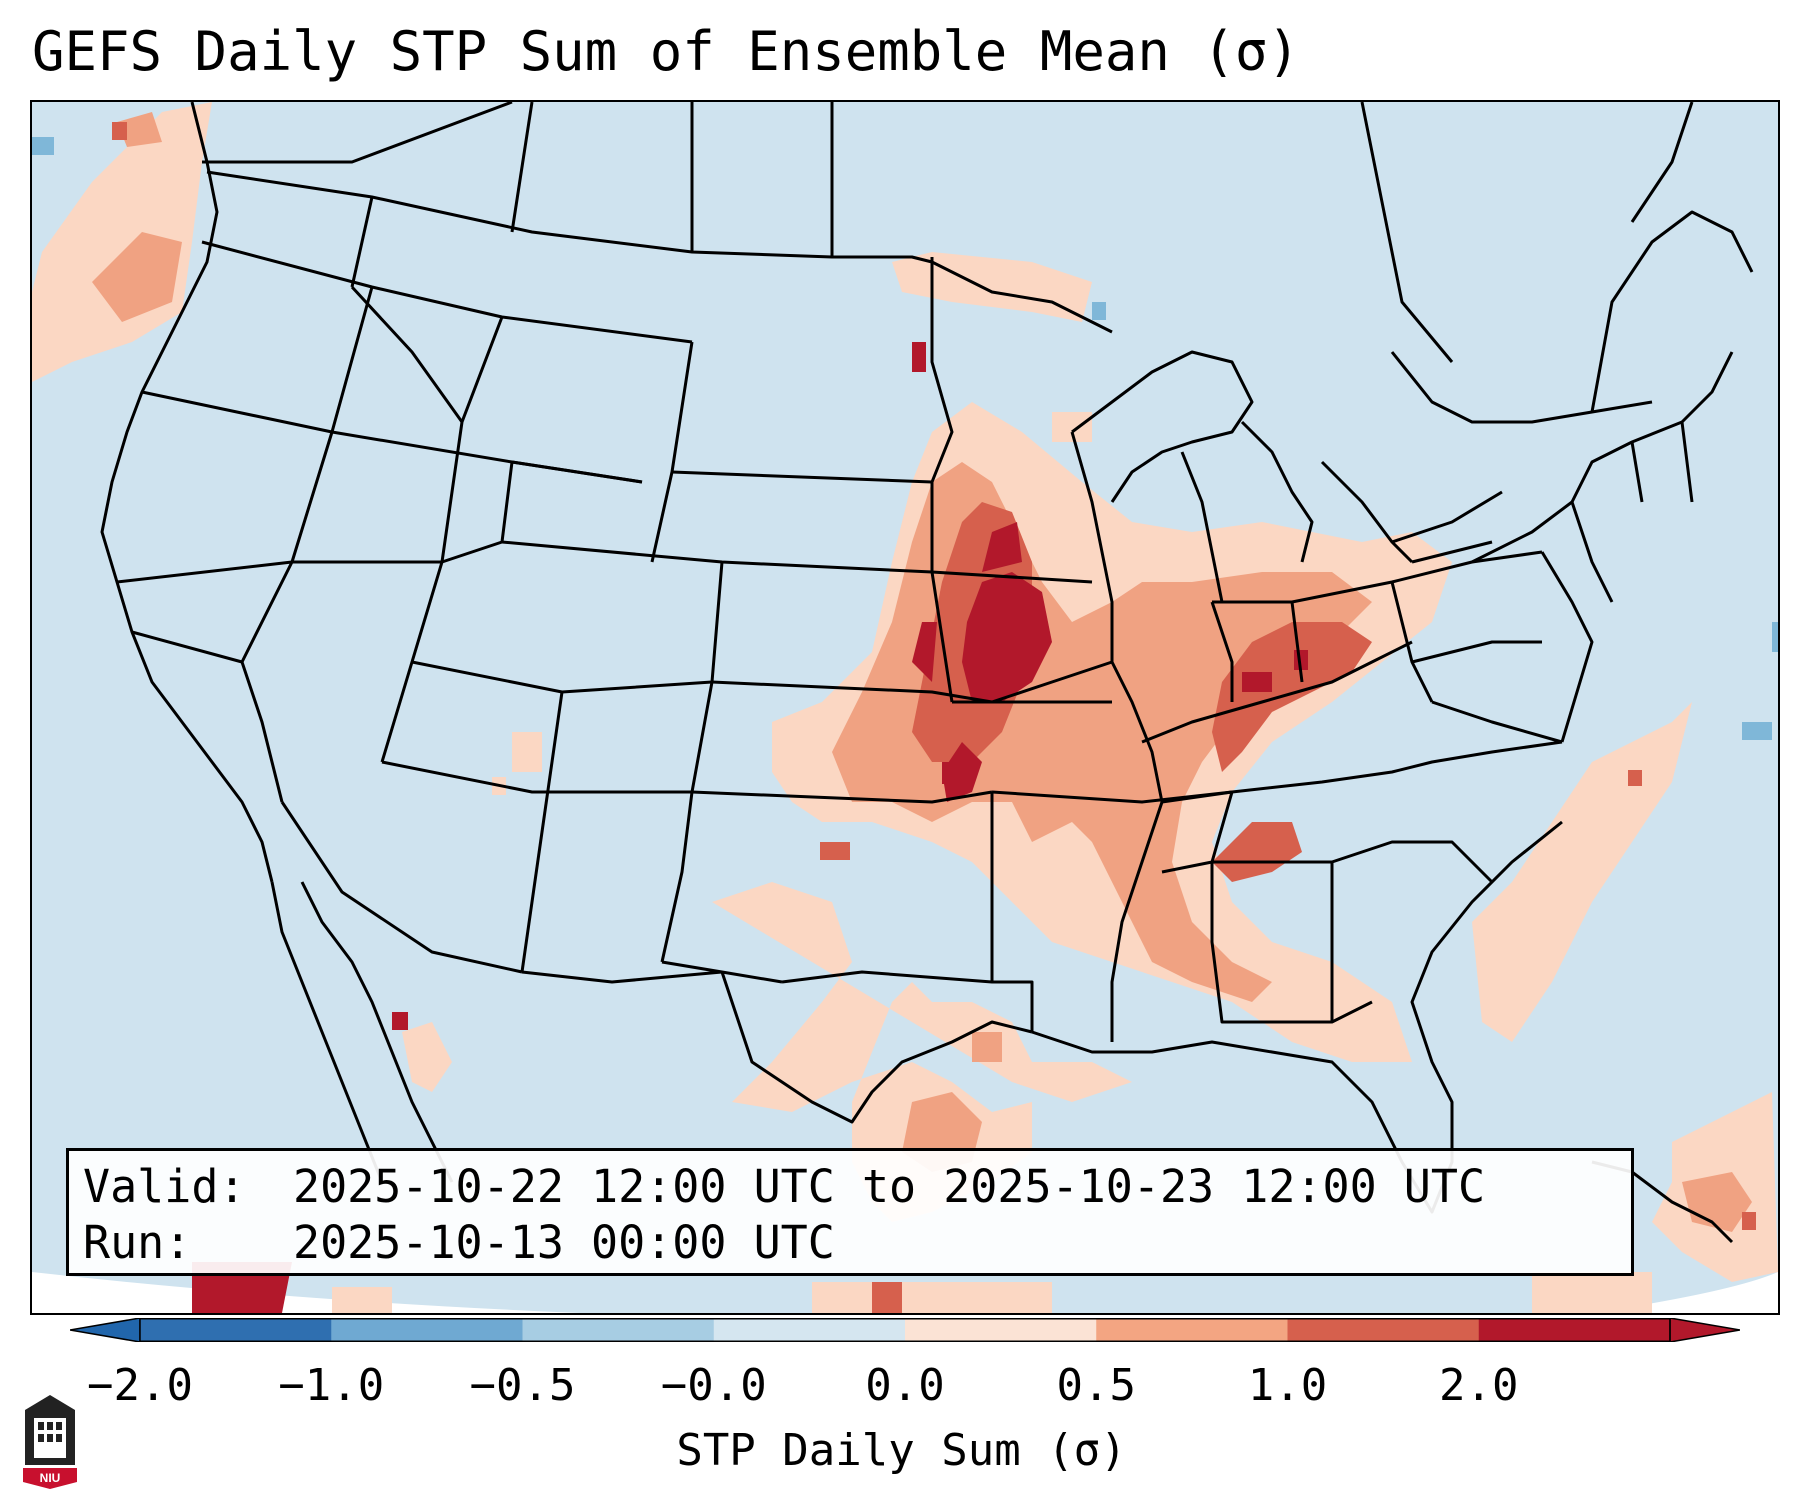  I want to click on university-seal-icon: NIU, so click(50, 1442).